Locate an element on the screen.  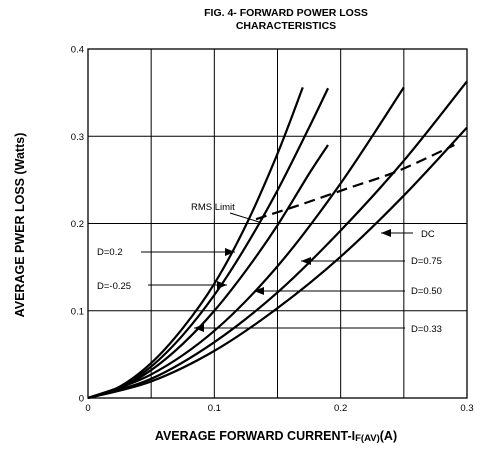
annotation-label: RMS Limit is located at coordinates (213, 207).